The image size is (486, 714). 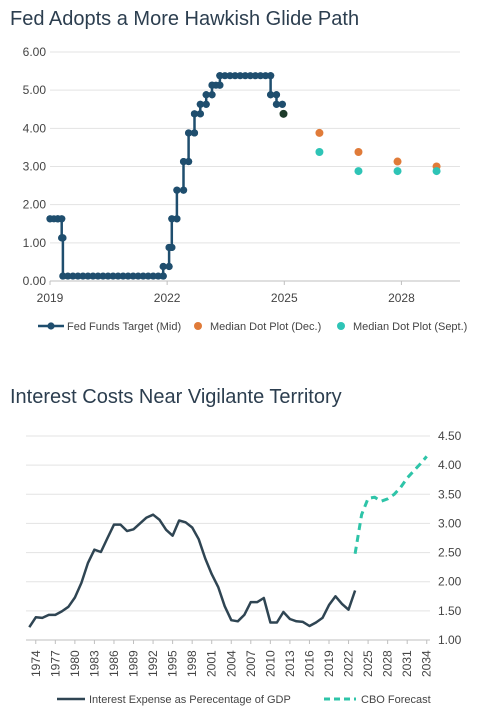 What do you see at coordinates (390, 504) in the screenshot?
I see `series-line-cbo-forecast` at bounding box center [390, 504].